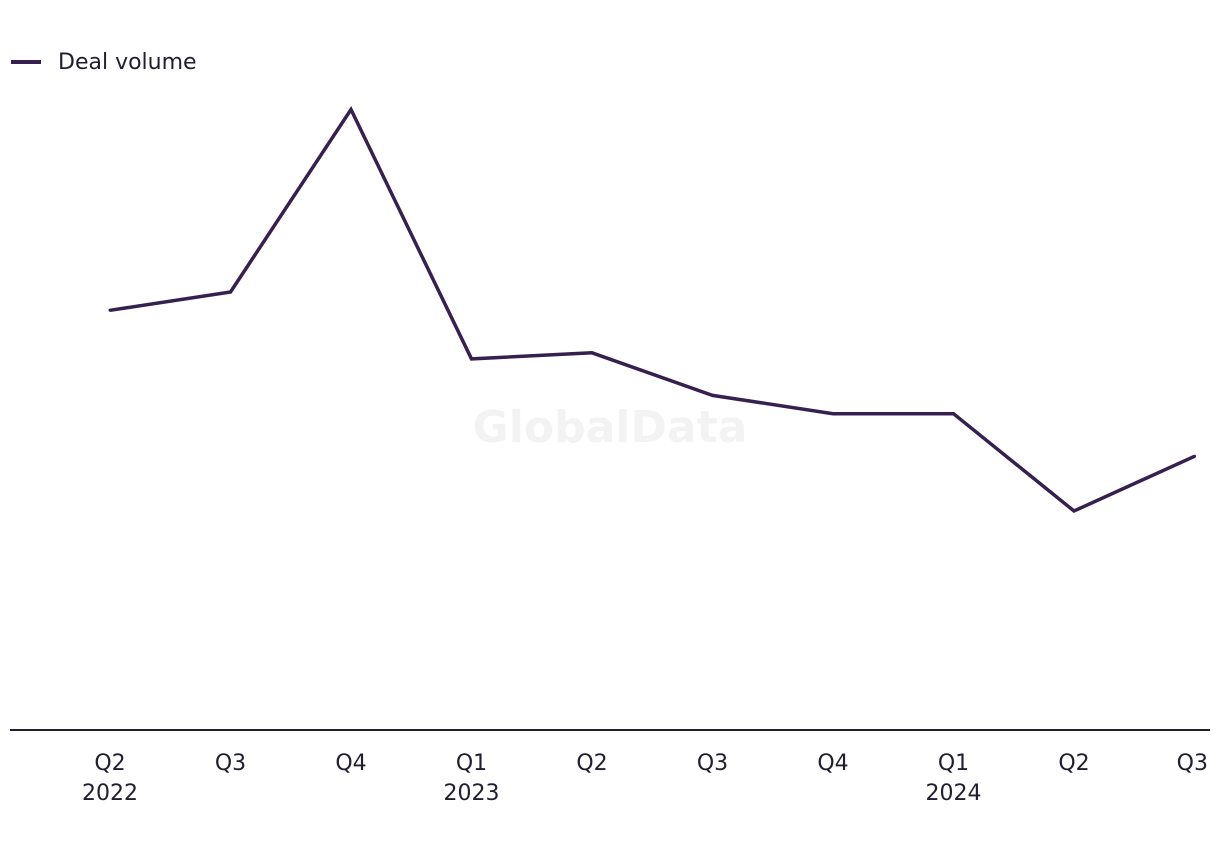 The height and width of the screenshot is (850, 1220). Describe the element at coordinates (127, 62) in the screenshot. I see `legend-label: Deal volume` at that location.